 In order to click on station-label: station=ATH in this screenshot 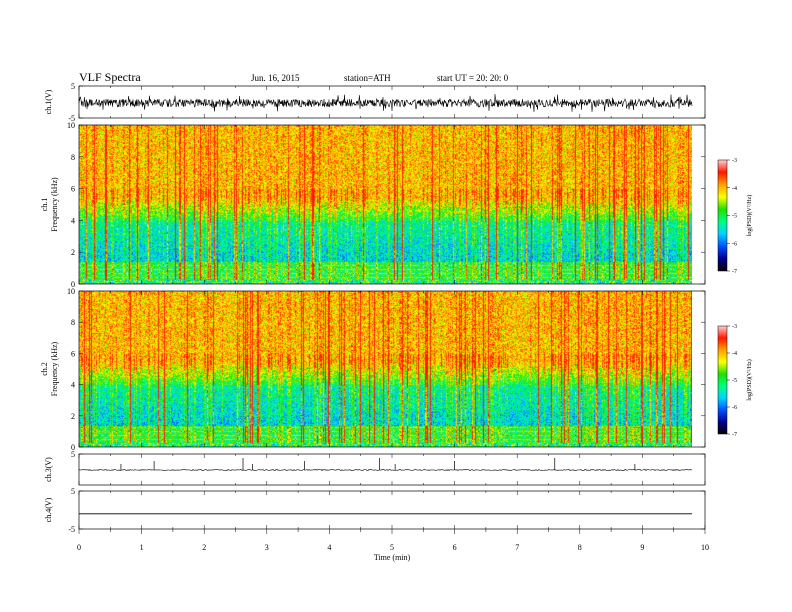, I will do `click(367, 78)`.